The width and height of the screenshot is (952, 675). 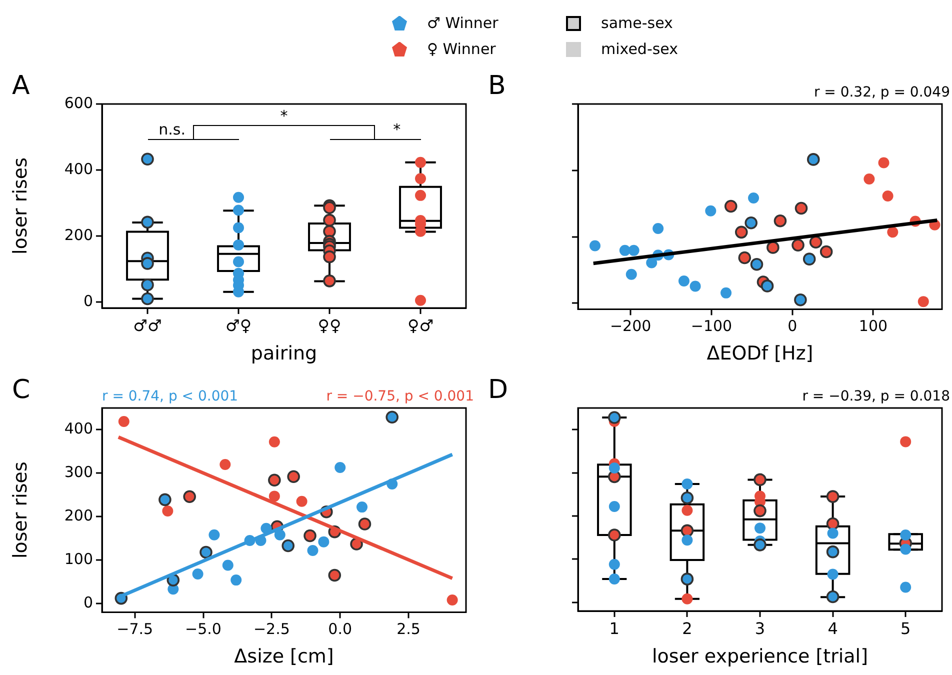 I want to click on x-tick-label: ♂♂, so click(x=147, y=325).